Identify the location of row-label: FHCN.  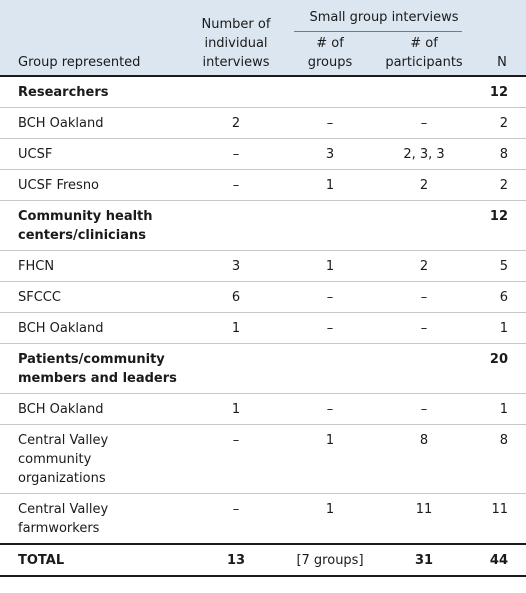
(91, 266).